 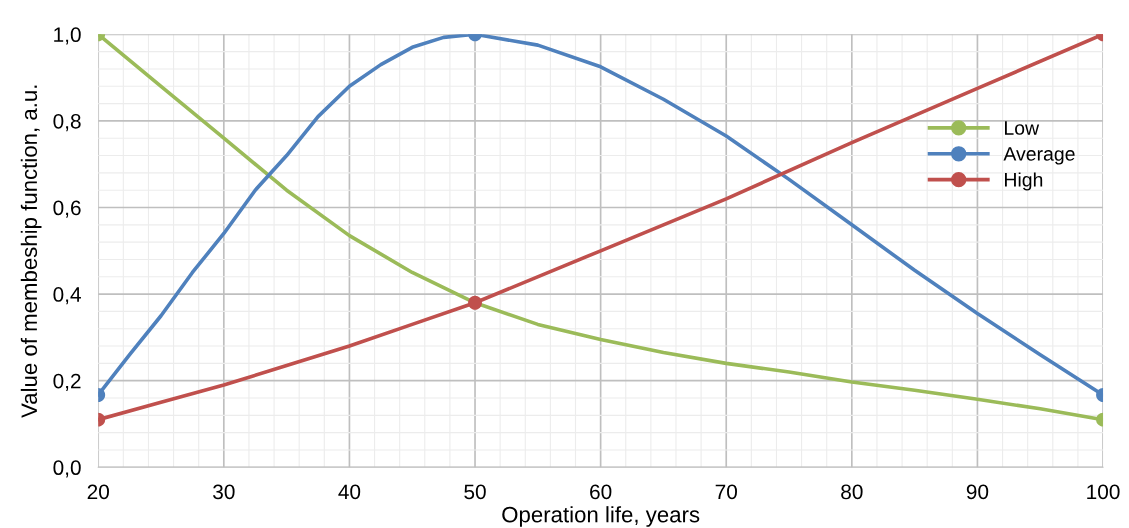 What do you see at coordinates (977, 492) in the screenshot?
I see `x-tick-label: 90` at bounding box center [977, 492].